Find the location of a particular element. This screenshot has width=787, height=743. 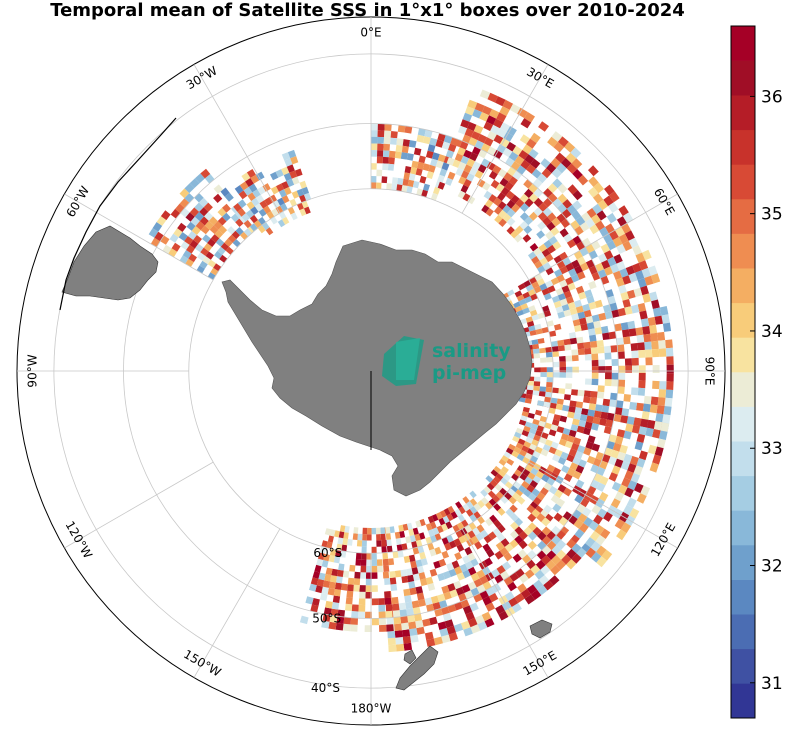

colorbar-segment is located at coordinates (743, 666).